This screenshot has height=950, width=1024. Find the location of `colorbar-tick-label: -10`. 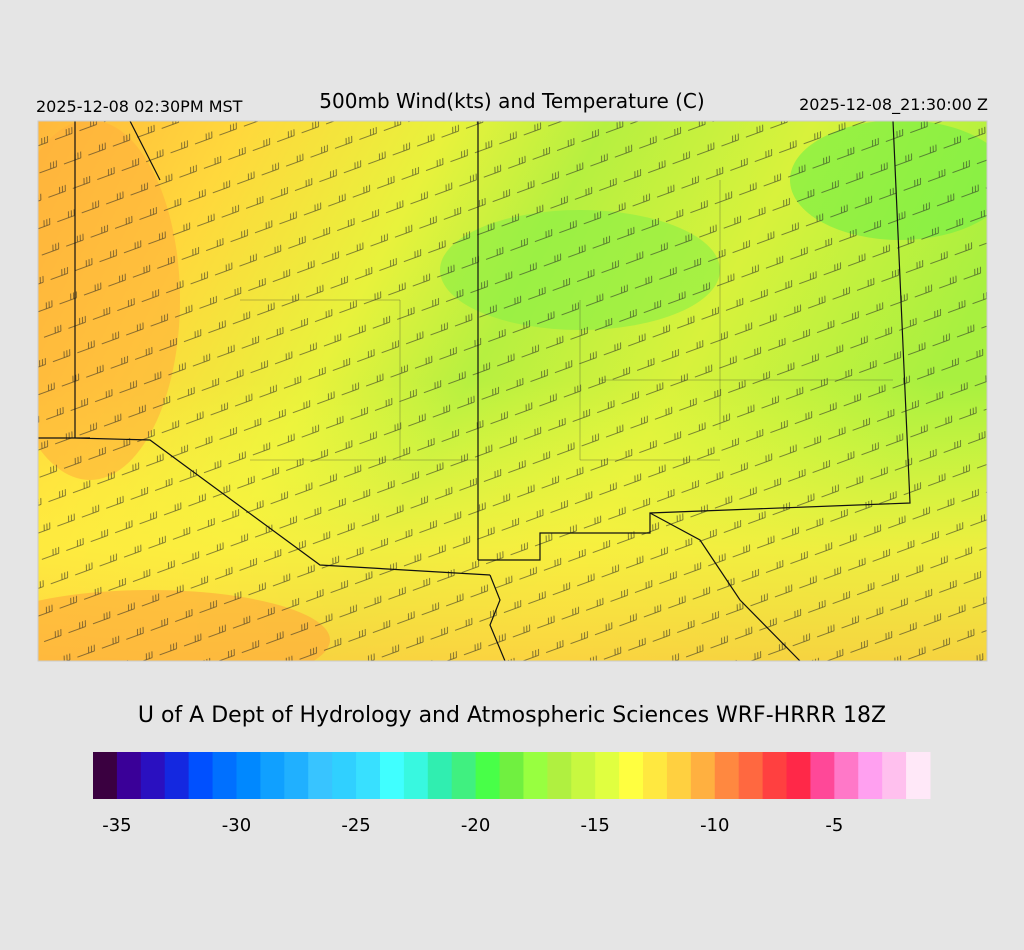

colorbar-tick-label: -10 is located at coordinates (714, 825).